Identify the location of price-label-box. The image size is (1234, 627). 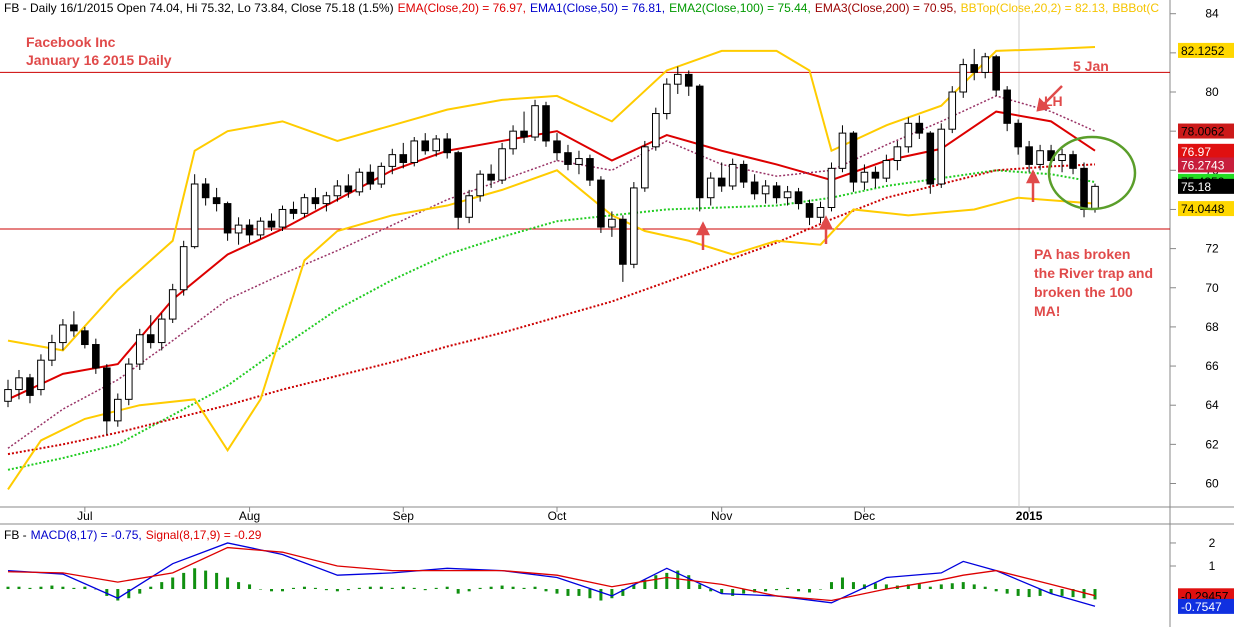
(1206, 186).